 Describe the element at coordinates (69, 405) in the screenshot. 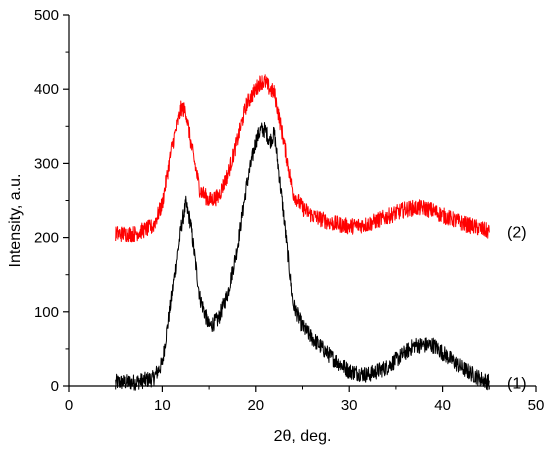

I see `x-tick-label: 0` at that location.